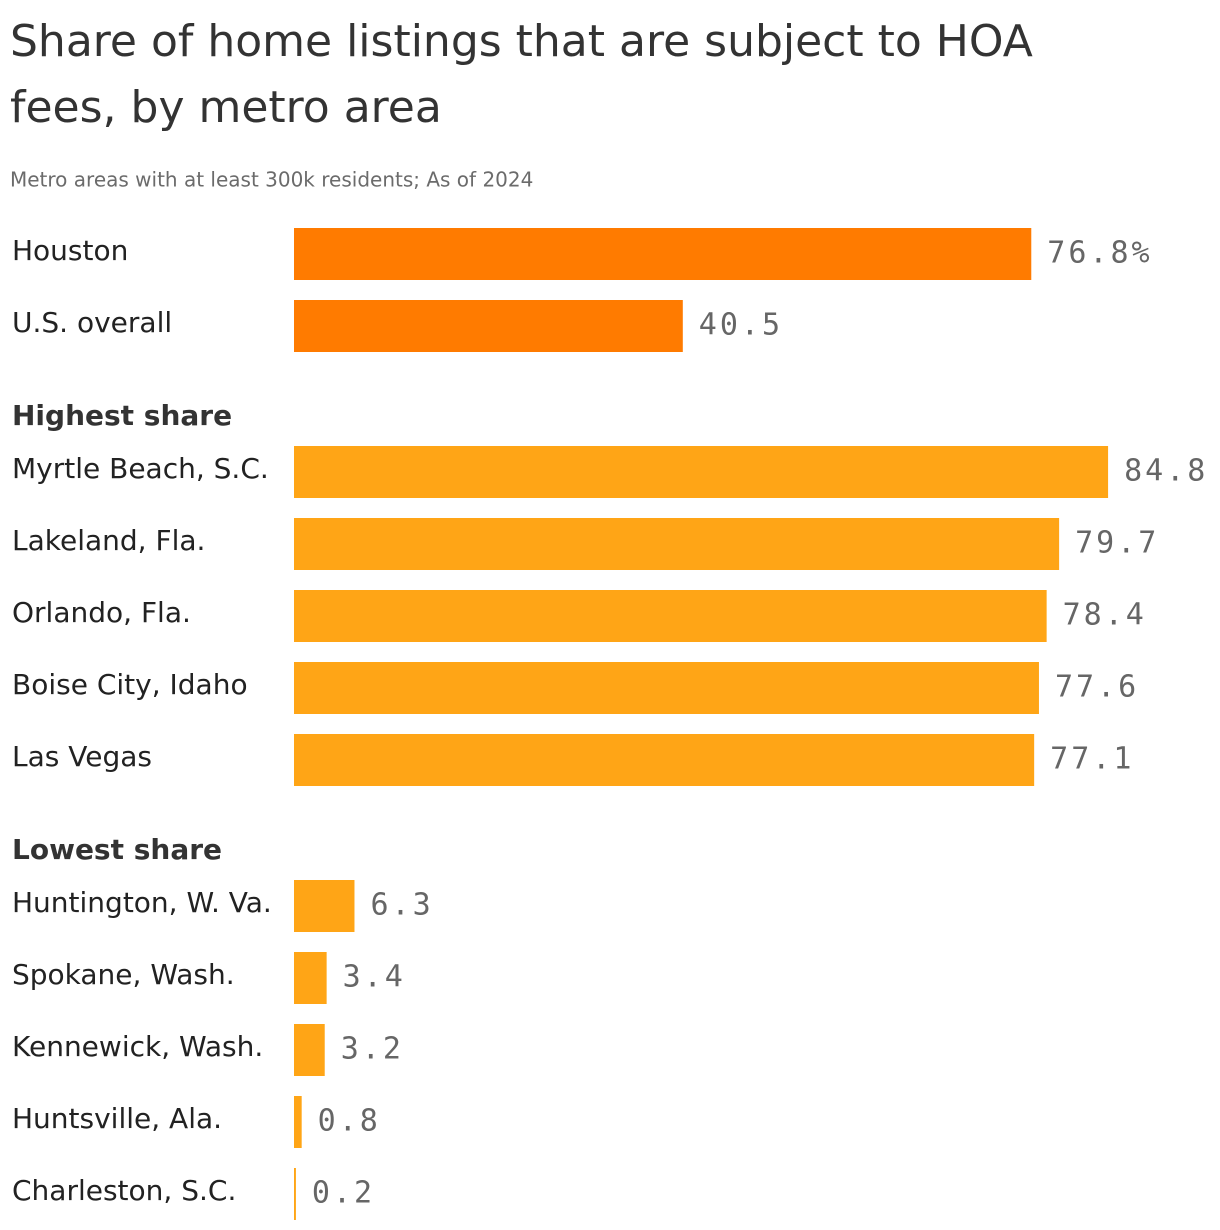  I want to click on category-label: Spokane, Wash., so click(123, 974).